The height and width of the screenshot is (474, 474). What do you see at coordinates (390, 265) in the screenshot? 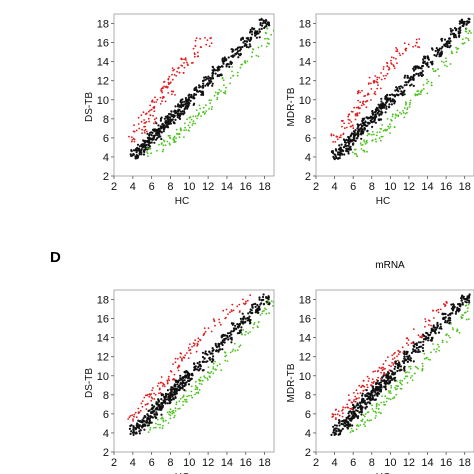
I see `panel-title: mRNA` at bounding box center [390, 265].